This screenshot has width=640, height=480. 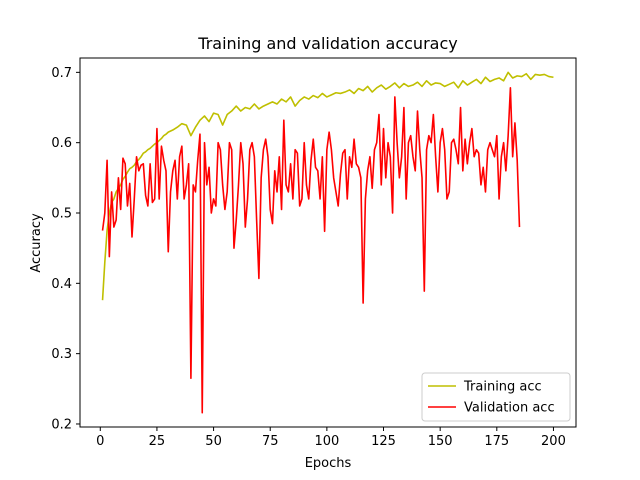 I want to click on x-tick-label: 150, so click(x=440, y=441).